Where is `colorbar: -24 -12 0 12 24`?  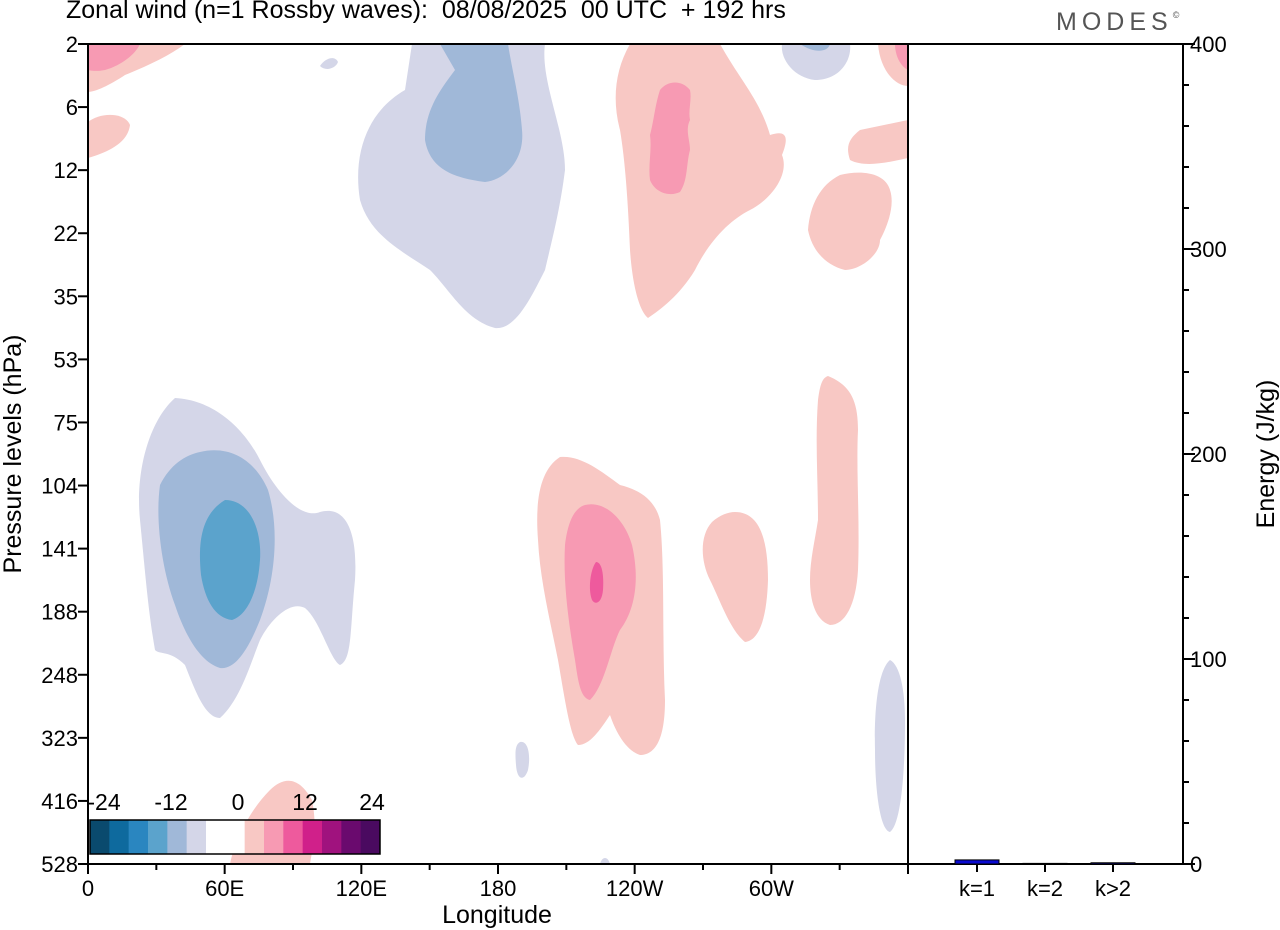 colorbar: -24 -12 0 12 24 is located at coordinates (236, 822).